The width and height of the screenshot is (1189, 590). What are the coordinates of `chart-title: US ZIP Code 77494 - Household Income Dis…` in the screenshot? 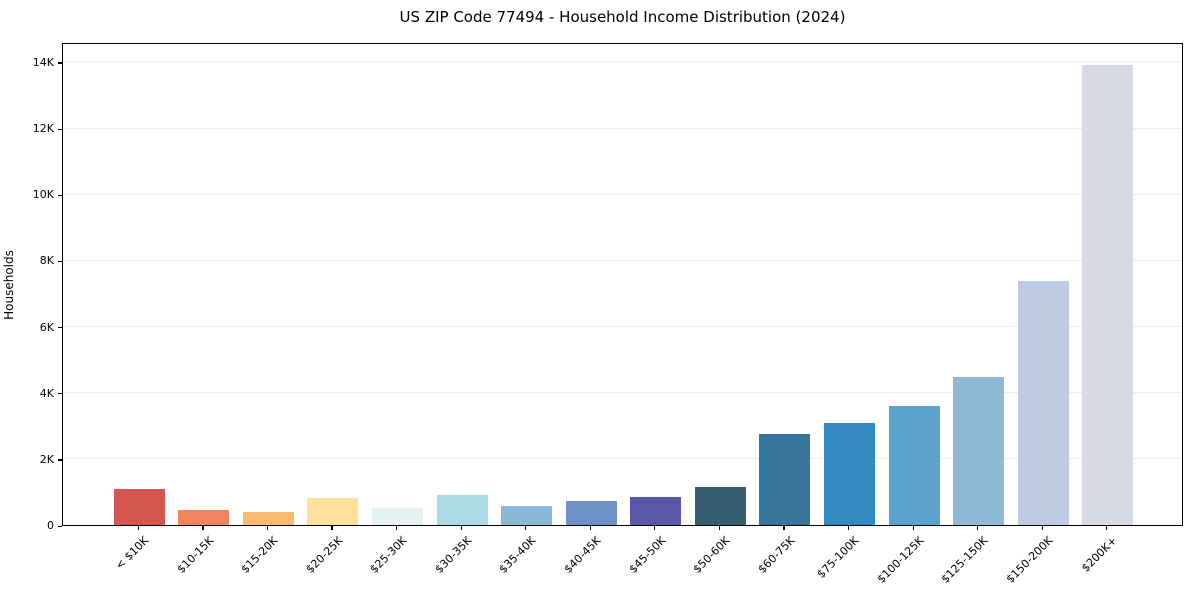 It's located at (622, 17).